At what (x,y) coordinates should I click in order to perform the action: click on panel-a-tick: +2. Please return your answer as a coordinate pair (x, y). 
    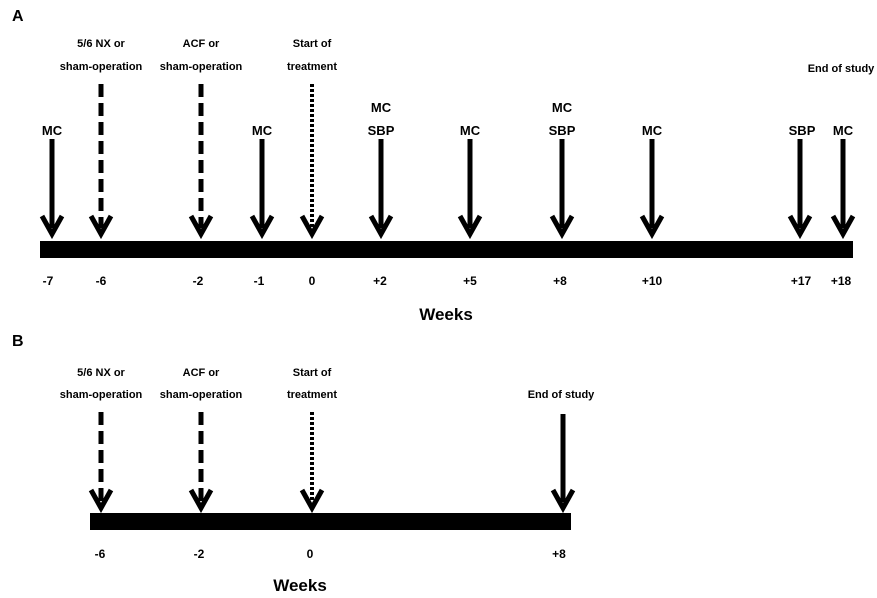
    Looking at the image, I should click on (380, 281).